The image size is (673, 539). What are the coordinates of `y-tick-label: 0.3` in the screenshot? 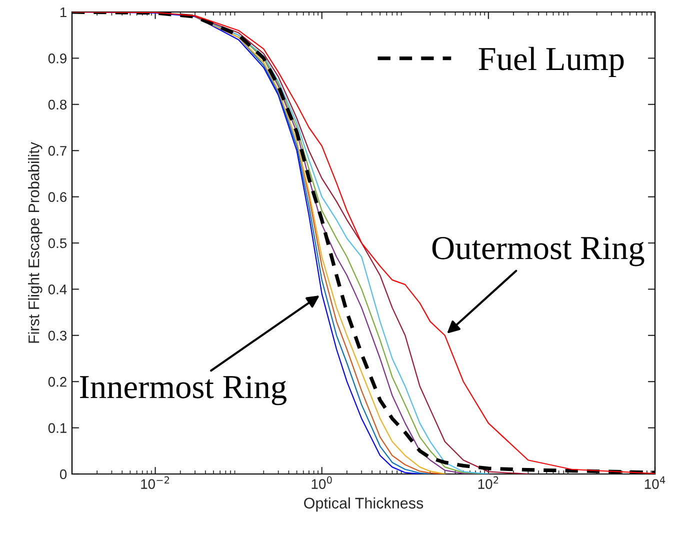 It's located at (57, 335).